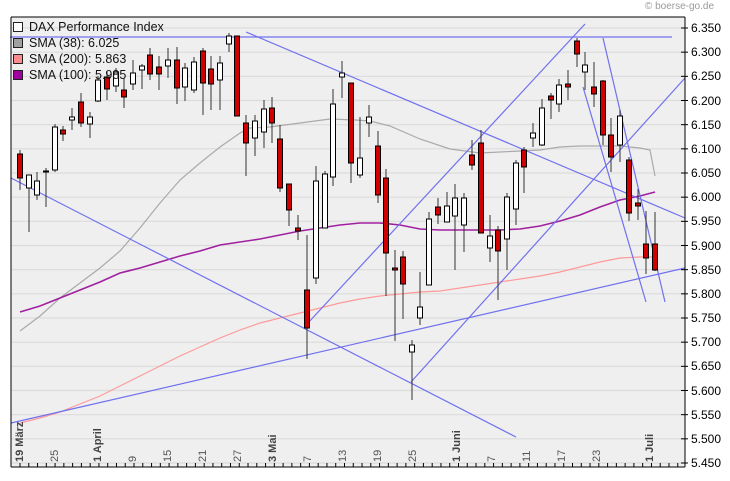 The width and height of the screenshot is (730, 481). I want to click on y-tick-label: 6.000, so click(706, 197).